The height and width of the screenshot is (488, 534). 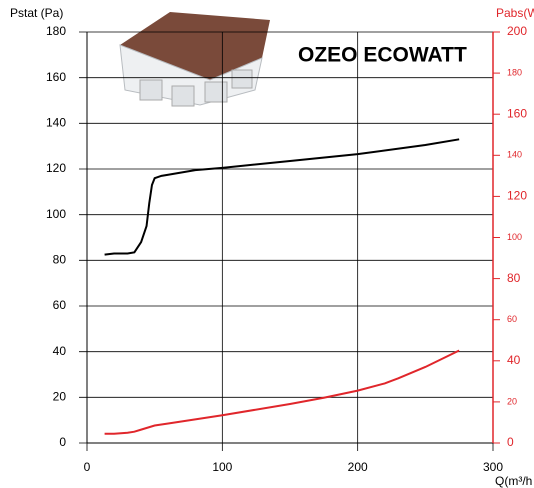 What do you see at coordinates (517, 31) in the screenshot?
I see `y2-tick-label: 200` at bounding box center [517, 31].